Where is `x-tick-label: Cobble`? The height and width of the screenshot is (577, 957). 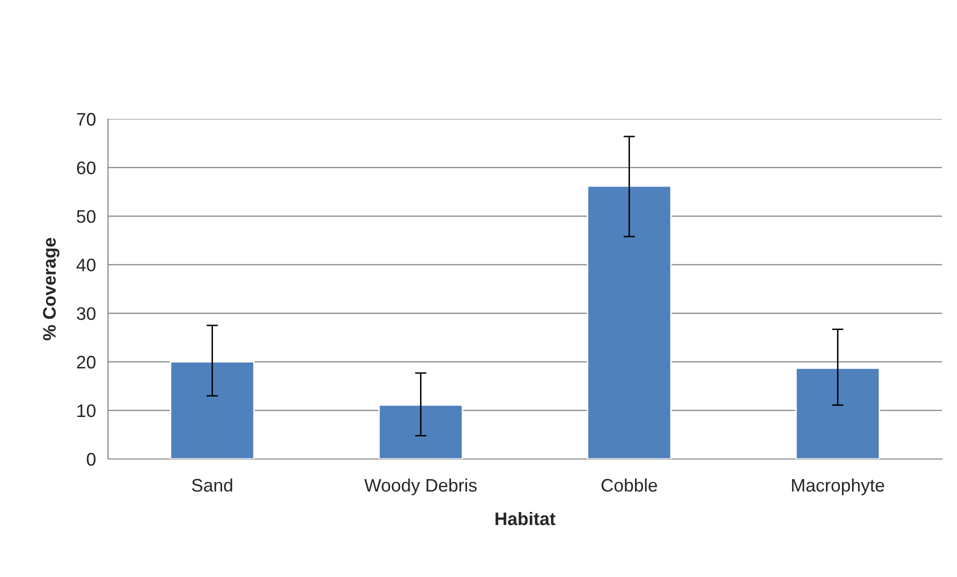 x-tick-label: Cobble is located at coordinates (630, 485).